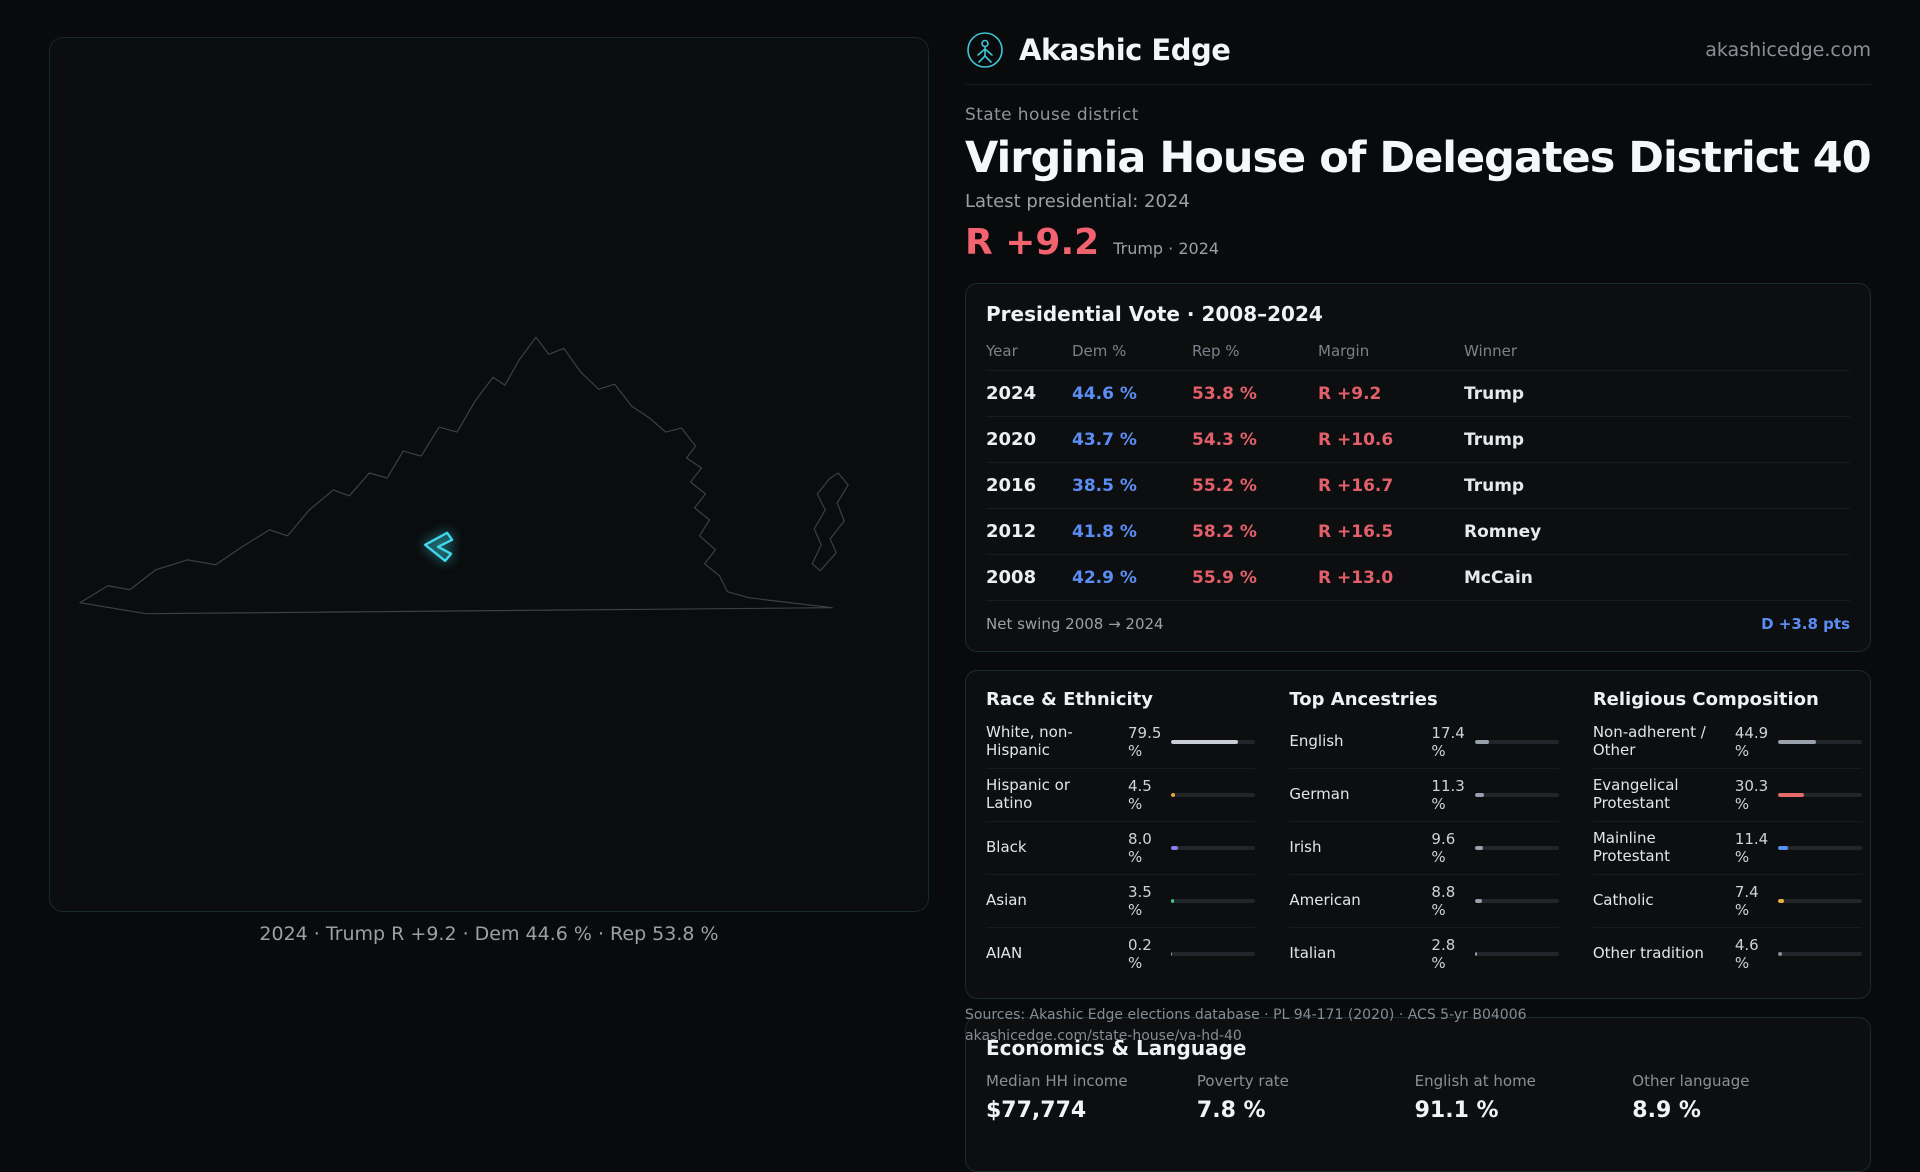 The width and height of the screenshot is (1920, 1172). I want to click on list-item: Italian 2.8 %, so click(1423, 954).